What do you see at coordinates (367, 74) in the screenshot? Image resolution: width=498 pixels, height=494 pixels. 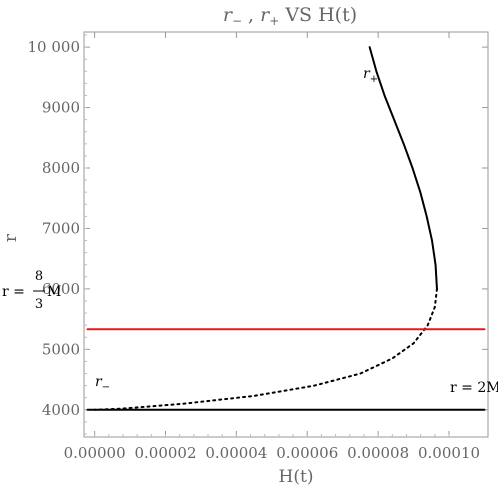 I see `annotation-r-plus-base: r` at bounding box center [367, 74].